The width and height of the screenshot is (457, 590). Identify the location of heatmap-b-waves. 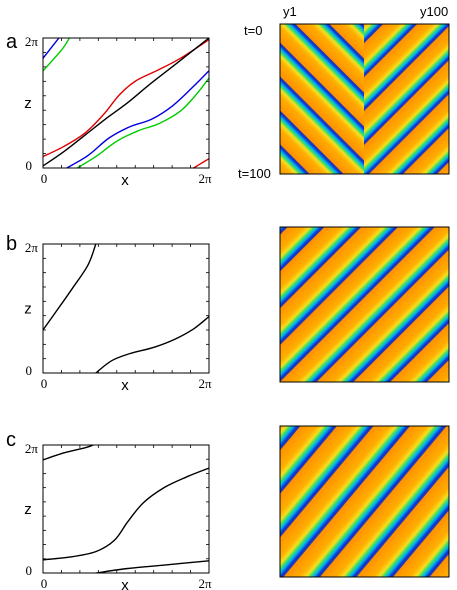
(364, 304).